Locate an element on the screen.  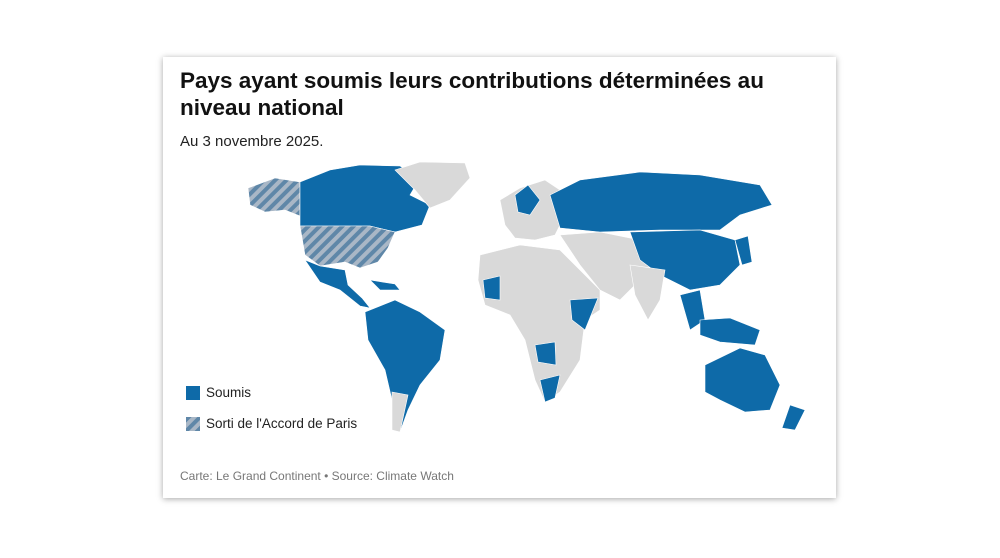
legend-item: Sorti de l'Accord de Paris is located at coordinates (271, 423).